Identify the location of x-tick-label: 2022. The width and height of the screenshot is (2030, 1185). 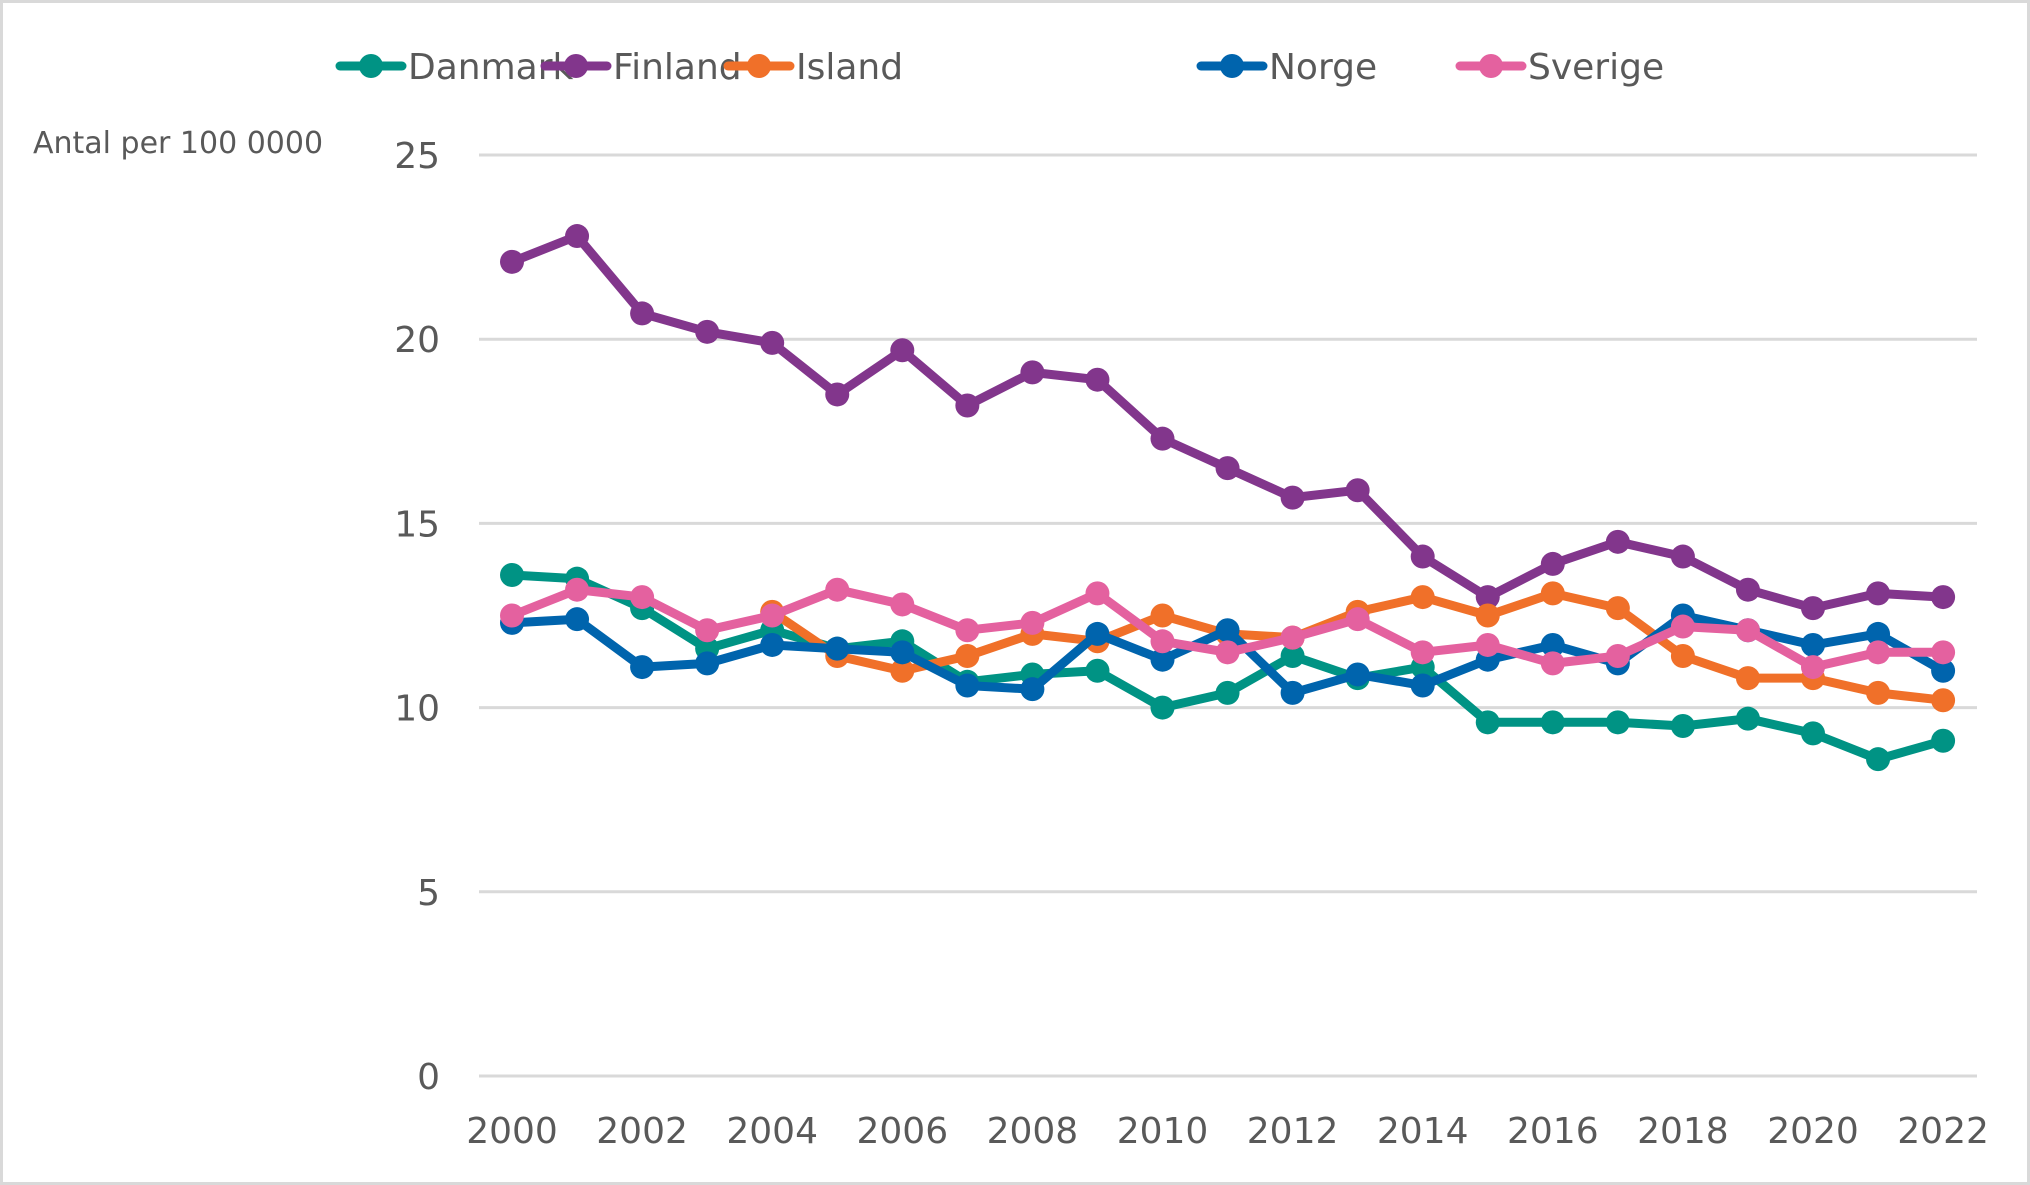
(1943, 1131).